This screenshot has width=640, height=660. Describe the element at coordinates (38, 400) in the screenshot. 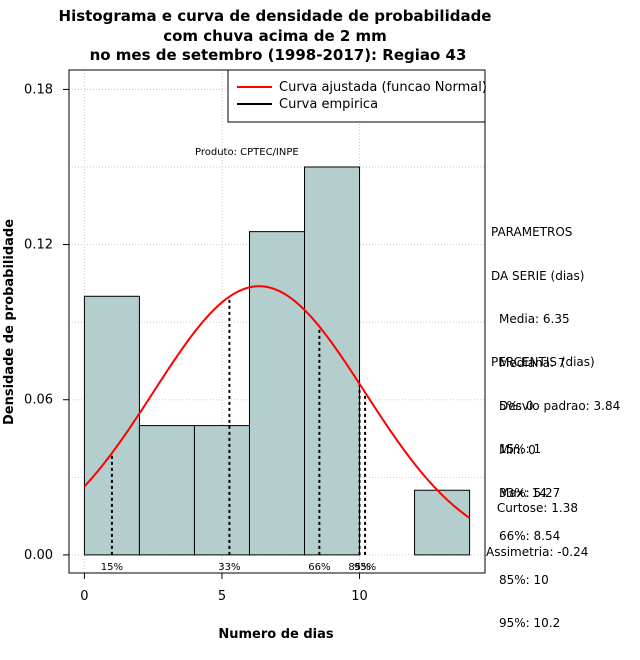

I see `y-tick-label-1: 0.06` at that location.